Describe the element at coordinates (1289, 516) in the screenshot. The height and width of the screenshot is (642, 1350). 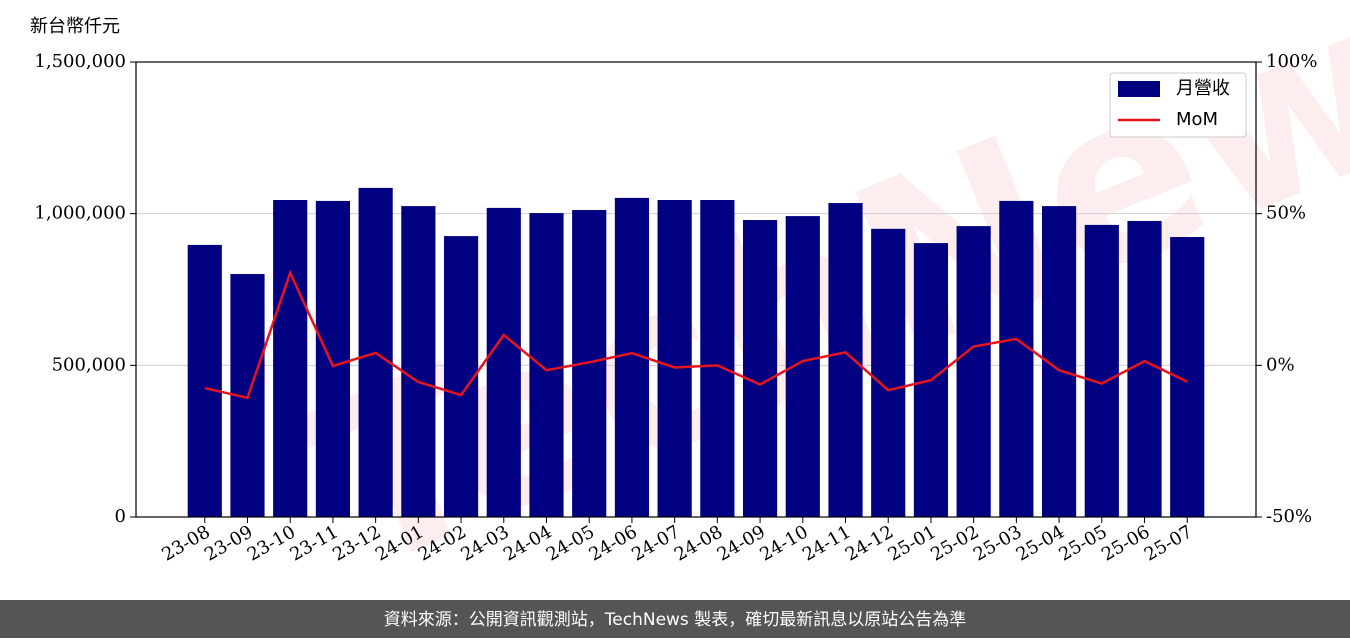
I see `y2-tick-label: -50%` at that location.